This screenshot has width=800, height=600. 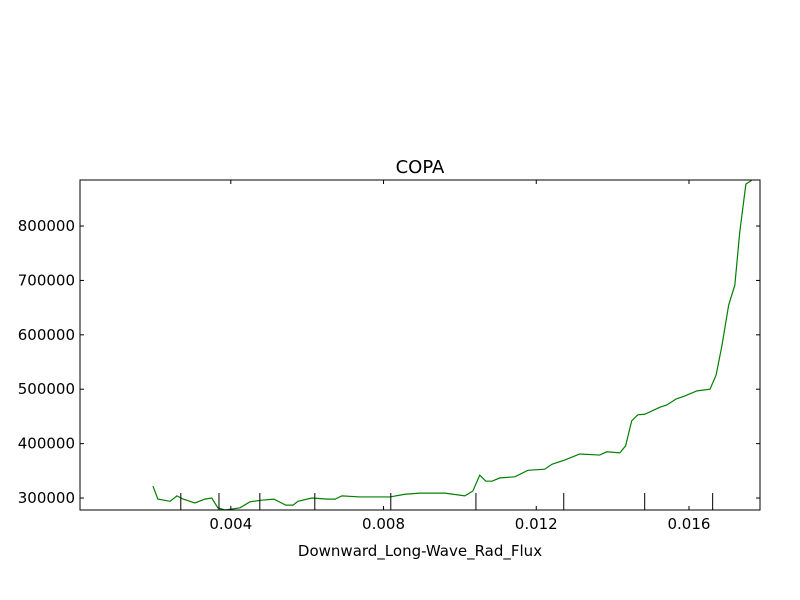 I want to click on y-tick-label: 400000, so click(x=46, y=444).